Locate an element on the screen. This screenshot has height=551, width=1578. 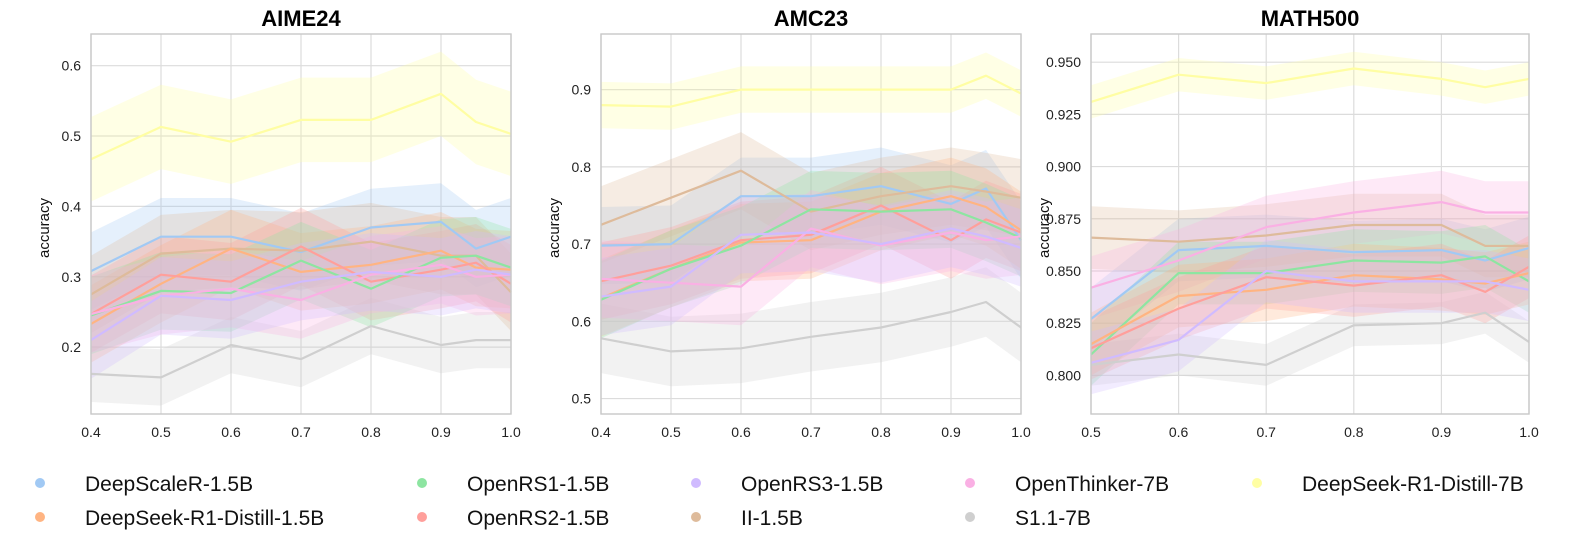
legend-item-openrs3-1-5b: OpenRS3-1.5B is located at coordinates (787, 484).